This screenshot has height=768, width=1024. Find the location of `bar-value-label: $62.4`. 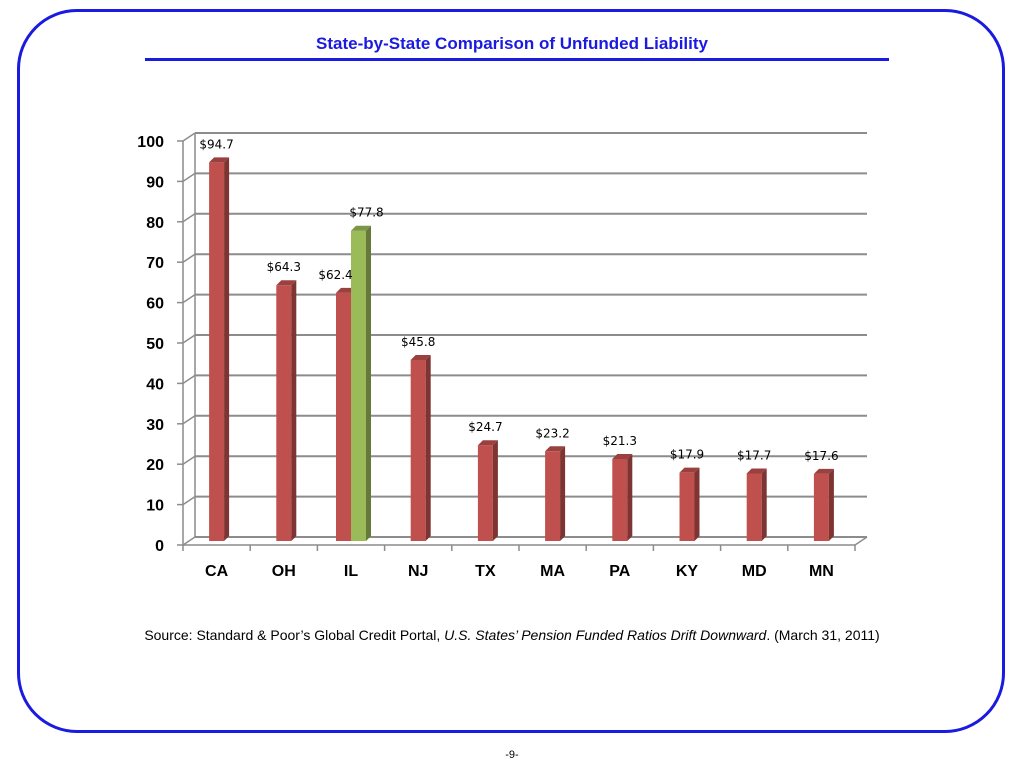

bar-value-label: $62.4 is located at coordinates (335, 275).